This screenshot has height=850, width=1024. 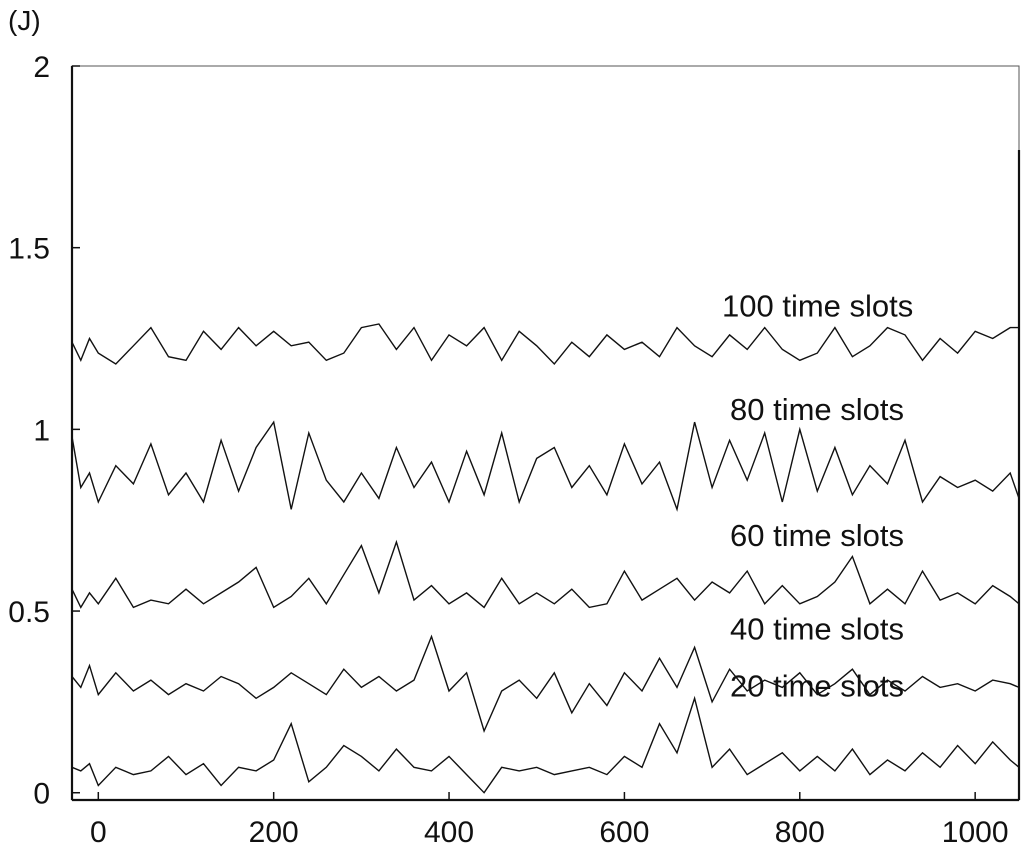 I want to click on series-label: 100 time slots, so click(x=817, y=306).